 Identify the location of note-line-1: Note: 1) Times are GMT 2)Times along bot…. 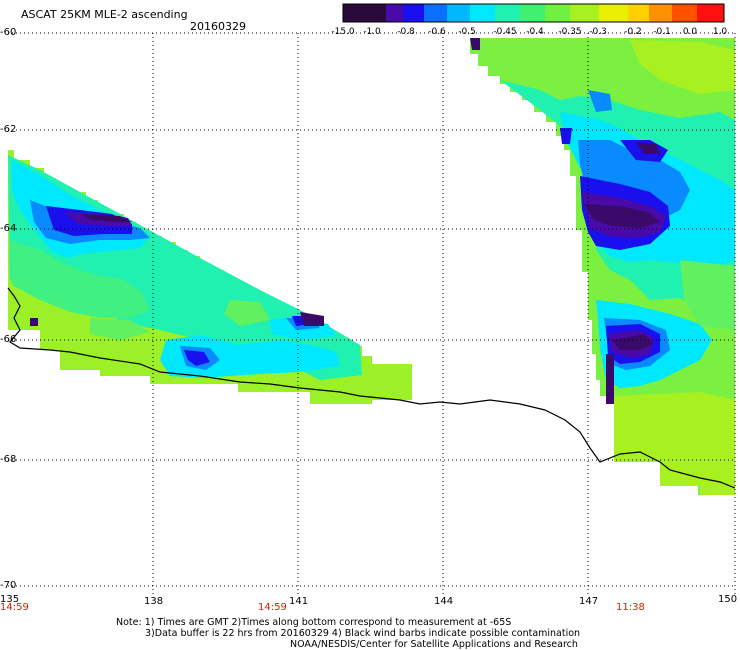
(314, 622).